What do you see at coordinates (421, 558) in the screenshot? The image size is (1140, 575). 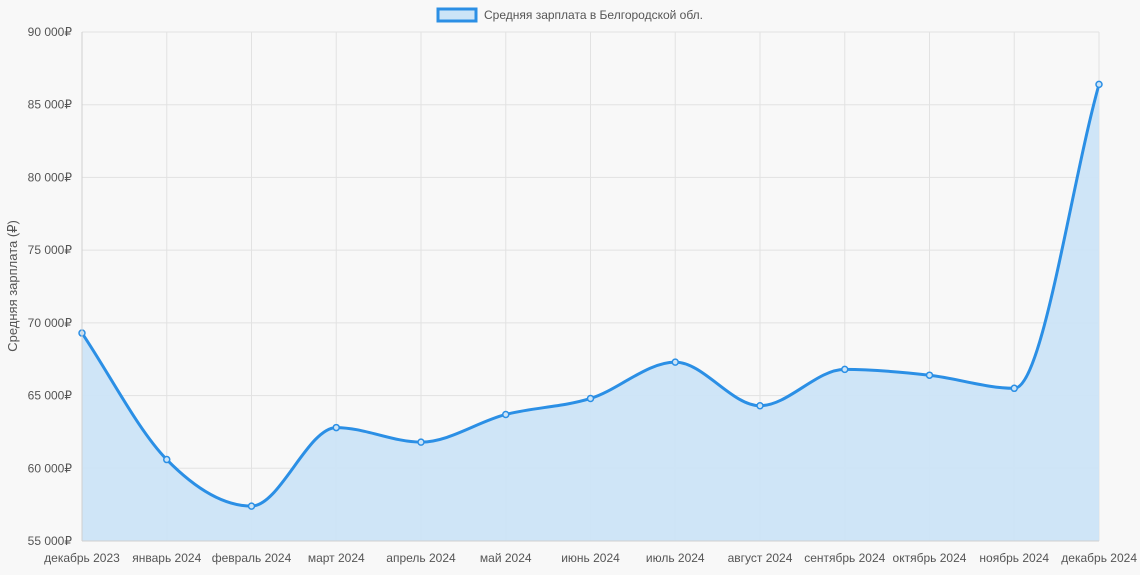 I see `x-tick-label: апрель 2024` at bounding box center [421, 558].